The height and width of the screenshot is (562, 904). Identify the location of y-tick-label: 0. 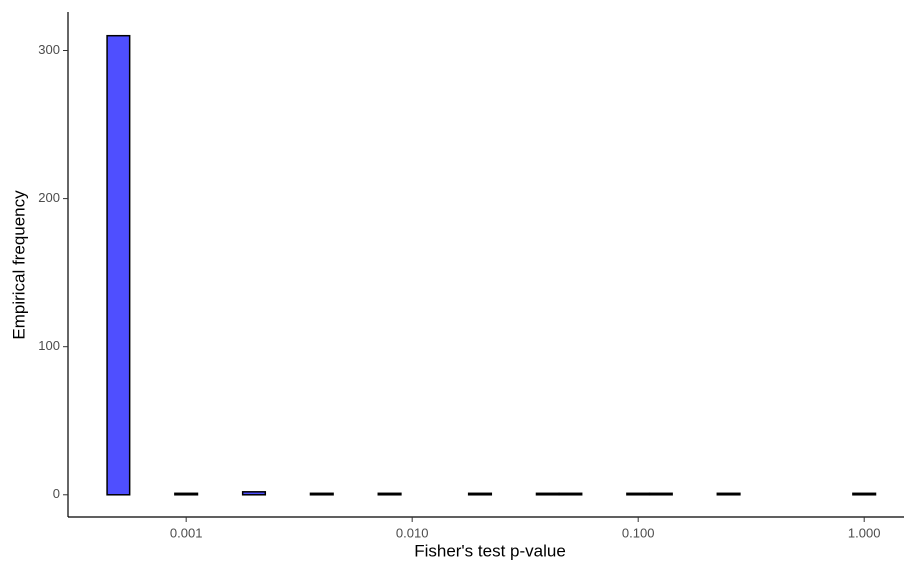
(56, 493).